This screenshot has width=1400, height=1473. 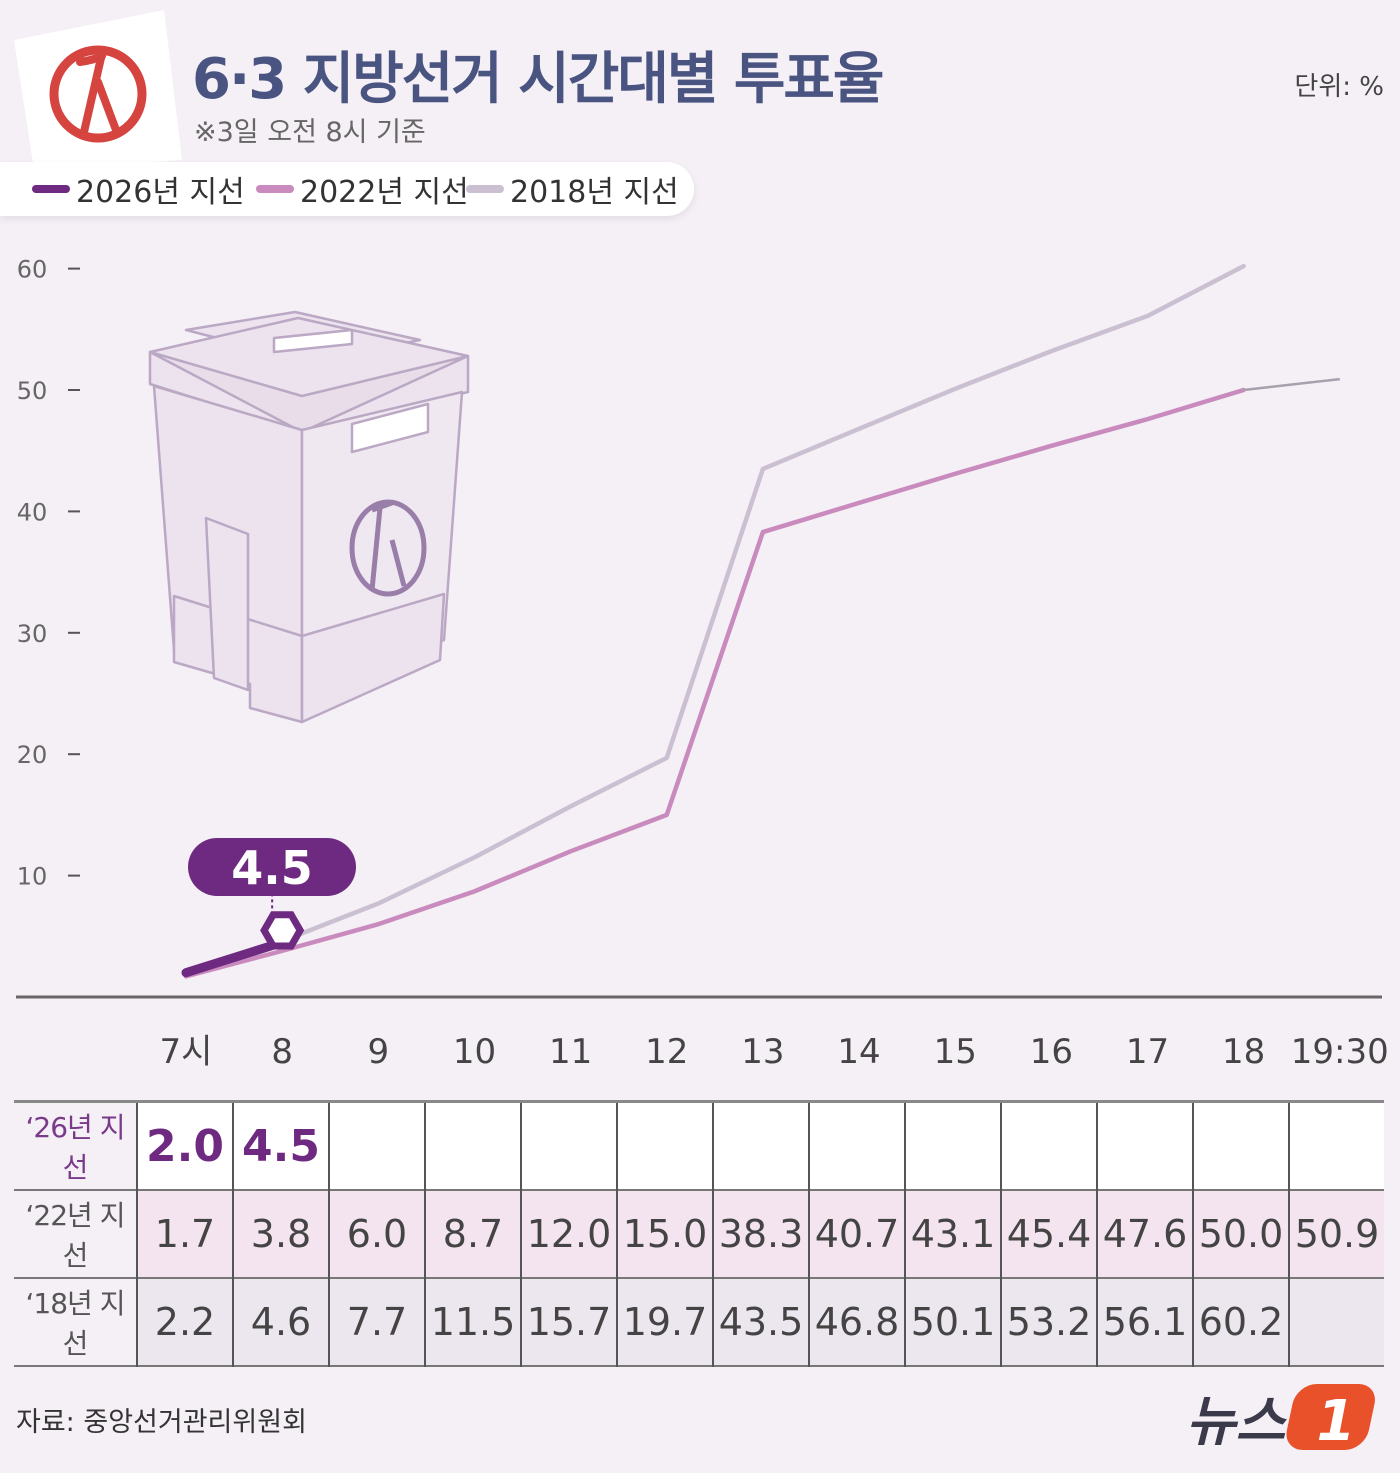 I want to click on legend-label-2018: 2018년 지선, so click(x=594, y=192).